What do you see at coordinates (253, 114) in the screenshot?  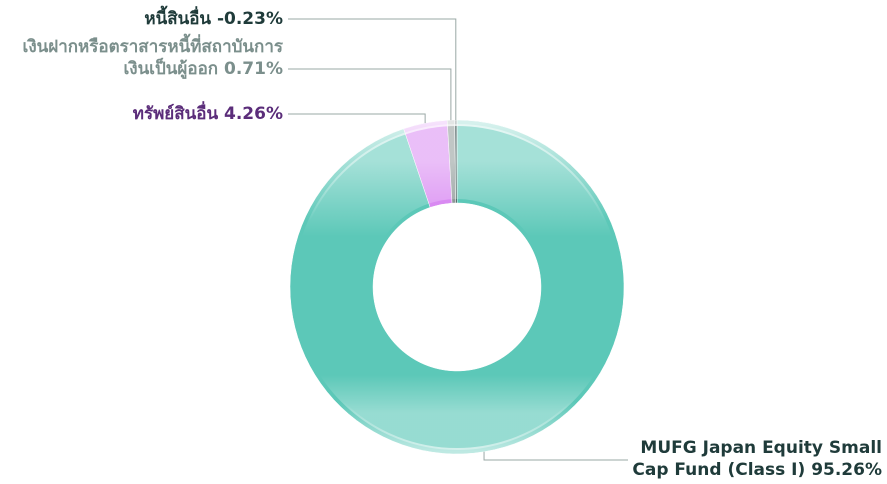 I see `label-value: 4.26%` at bounding box center [253, 114].